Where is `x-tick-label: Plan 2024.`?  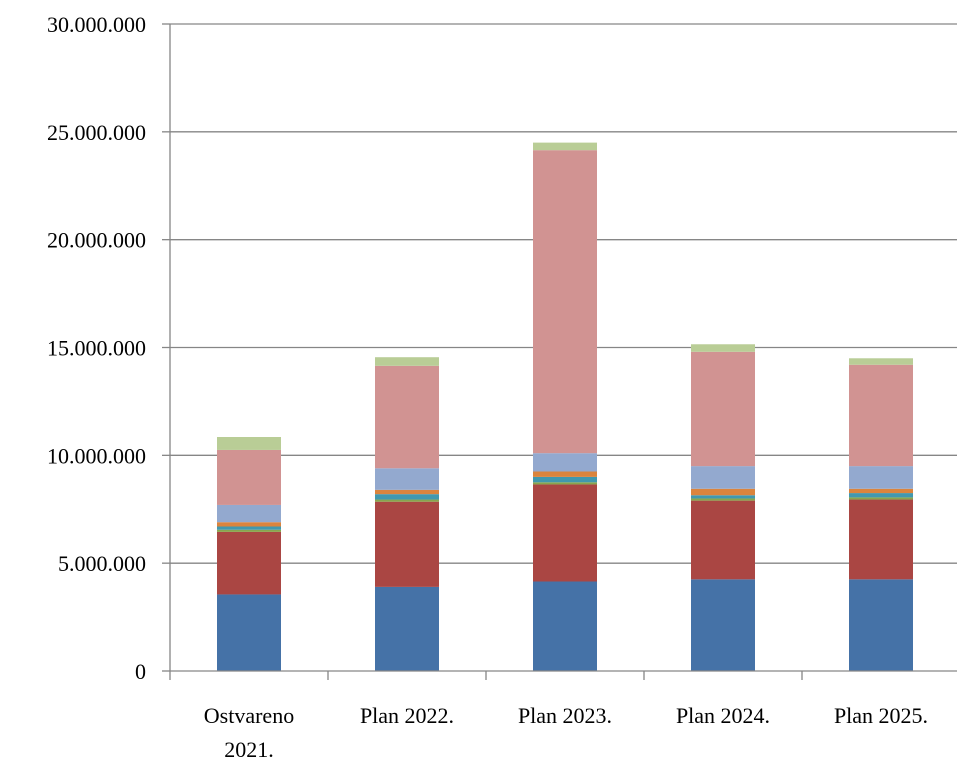 x-tick-label: Plan 2024. is located at coordinates (723, 715).